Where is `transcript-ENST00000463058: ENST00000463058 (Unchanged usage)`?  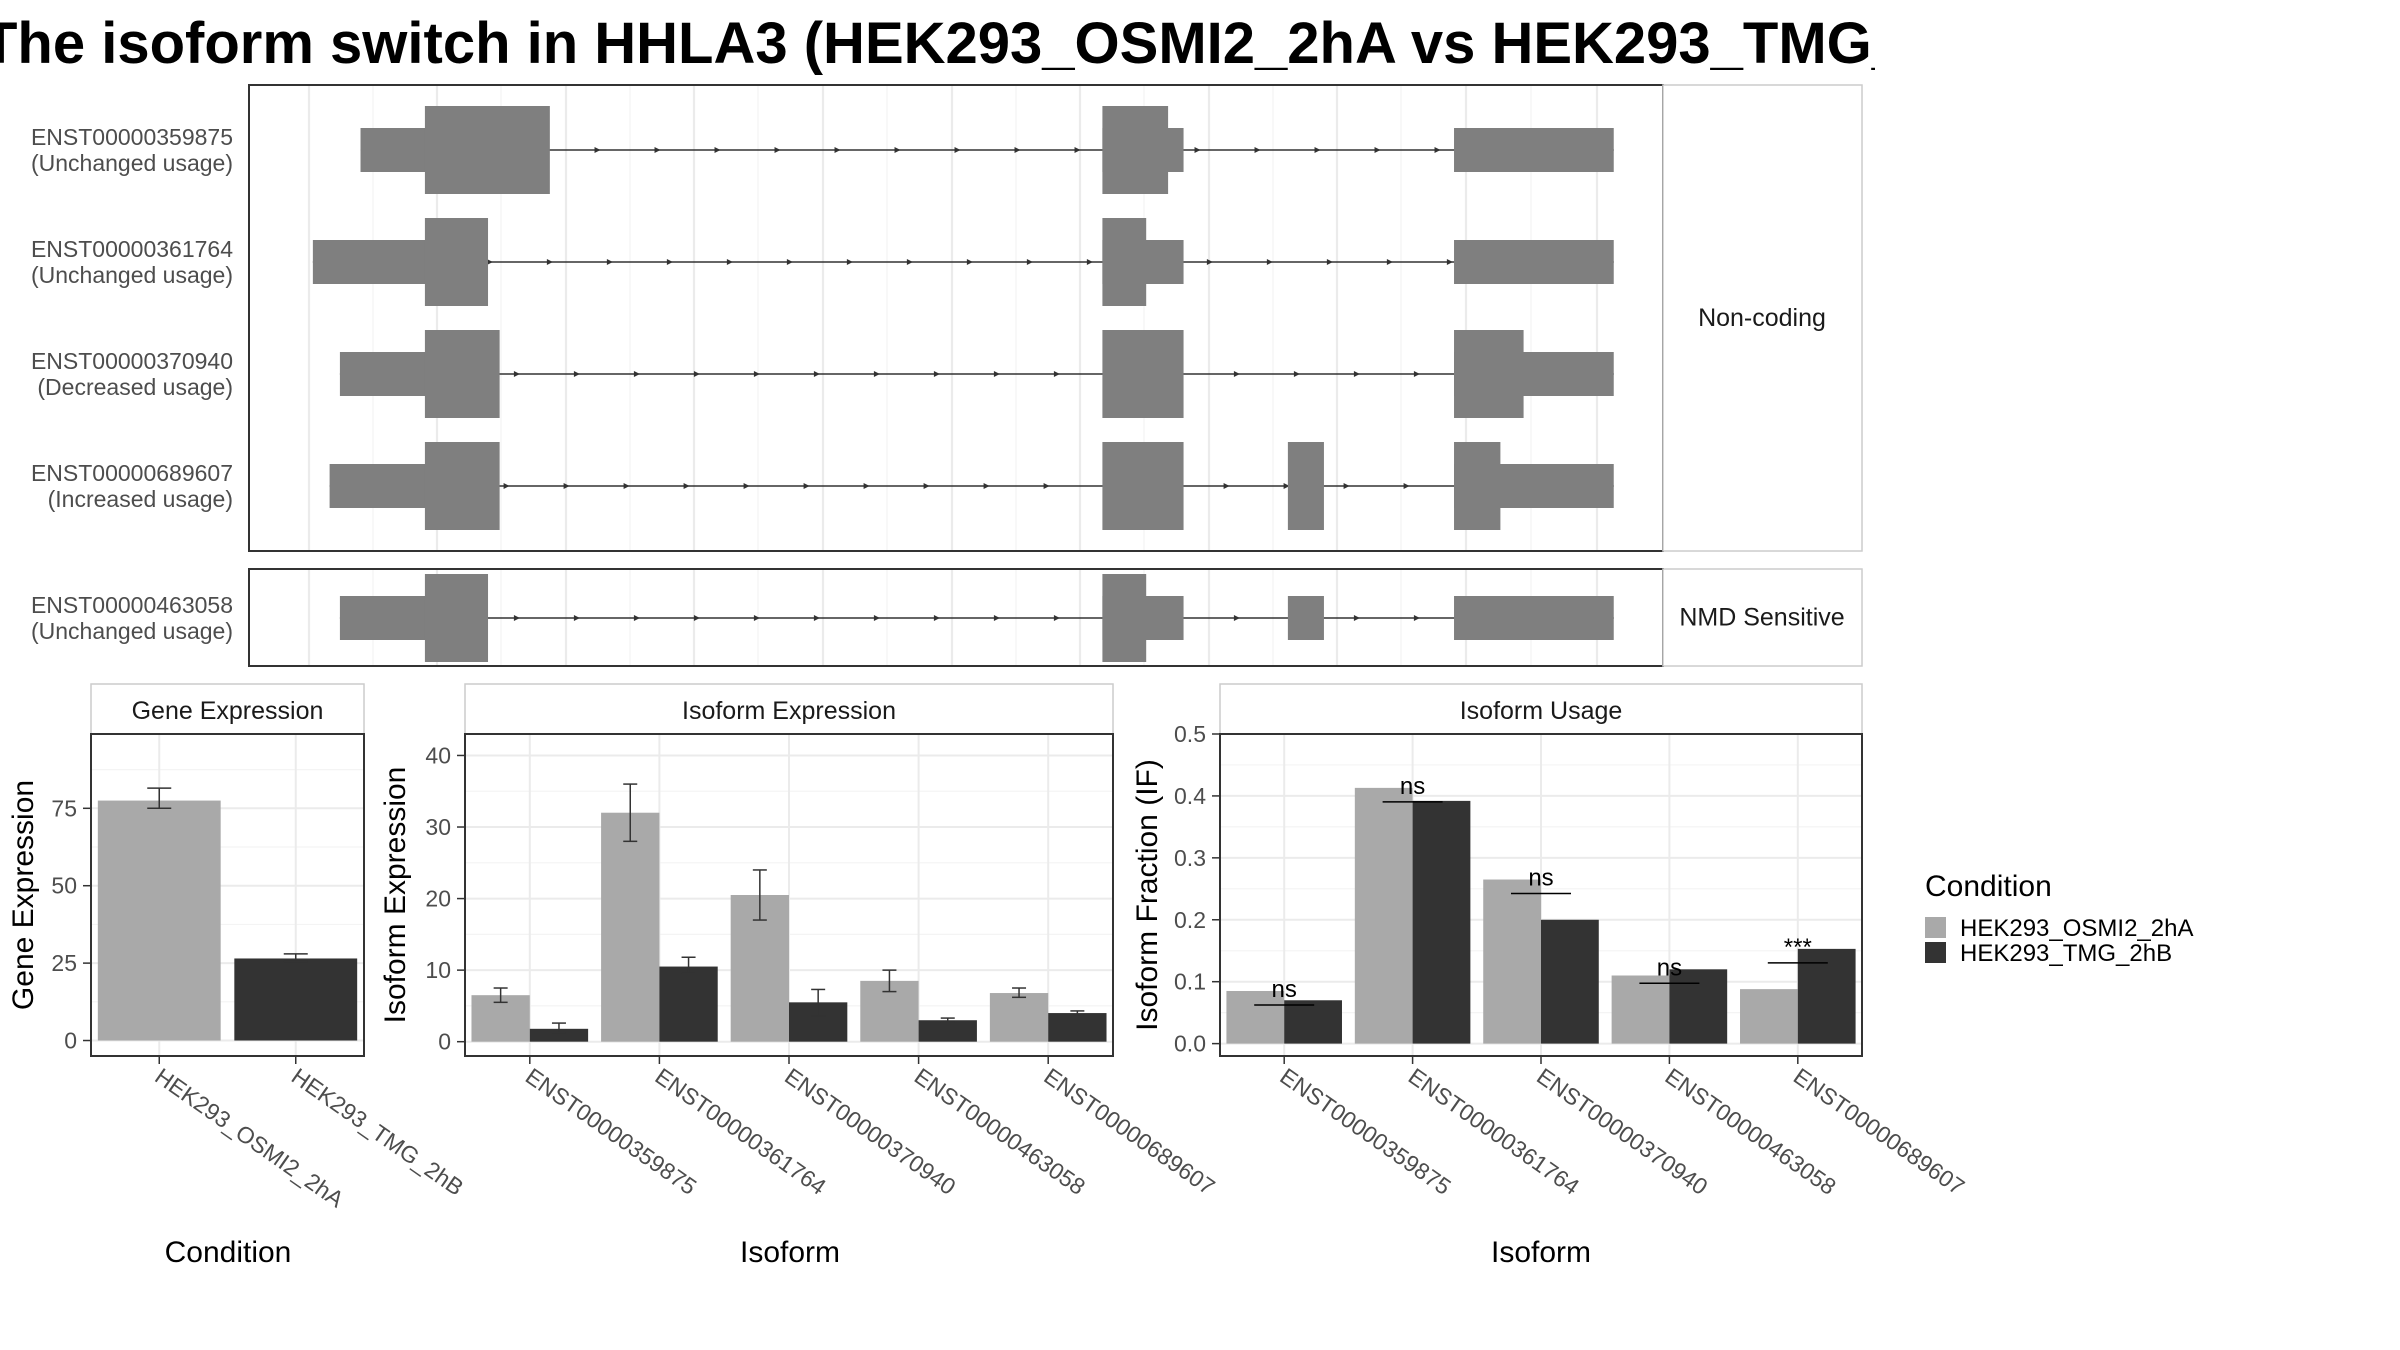 transcript-ENST00000463058: ENST00000463058 (Unchanged usage) is located at coordinates (822, 618).